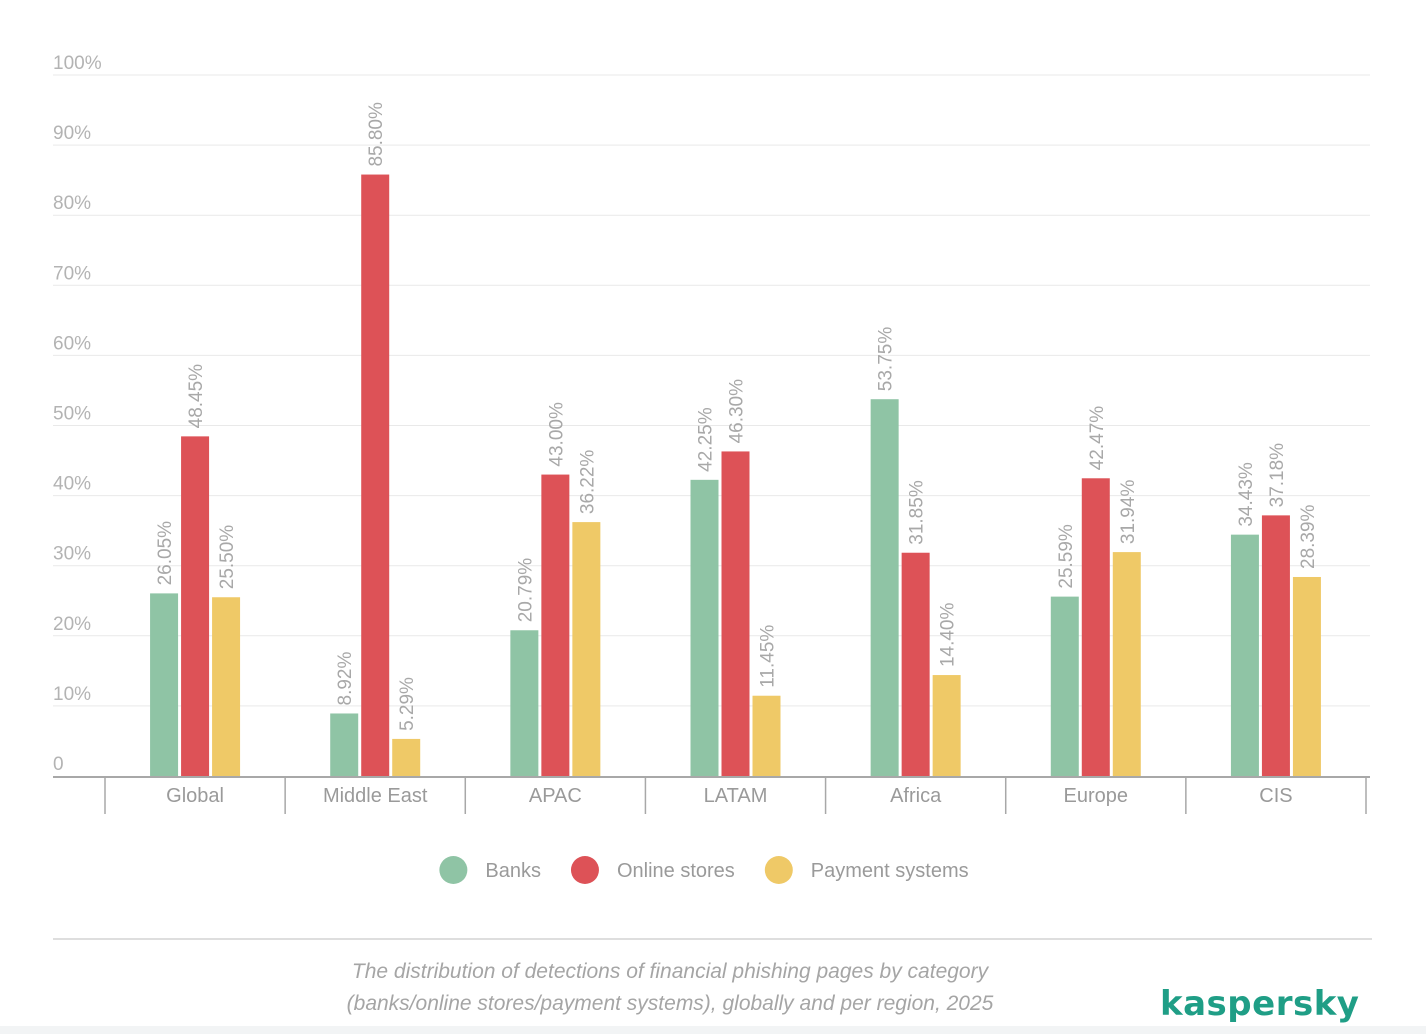 Image resolution: width=1426 pixels, height=1034 pixels. Describe the element at coordinates (72, 414) in the screenshot. I see `y-tick-label: 50%` at that location.